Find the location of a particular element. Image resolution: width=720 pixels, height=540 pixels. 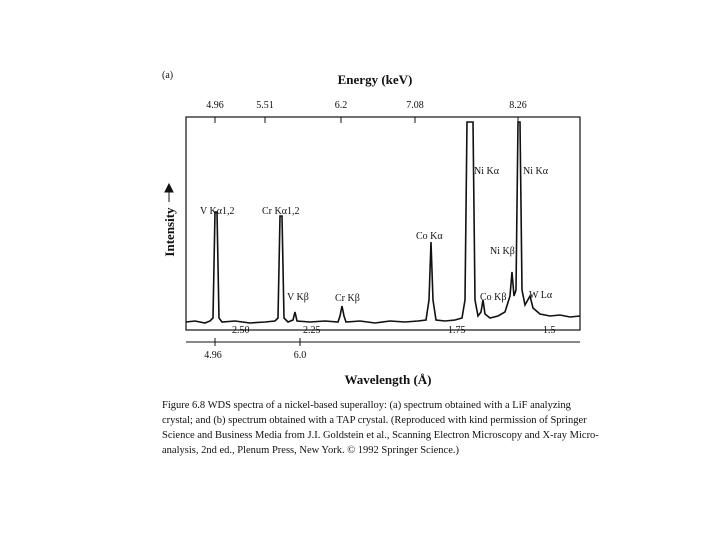

bottom-axis is located at coordinates (383, 342).